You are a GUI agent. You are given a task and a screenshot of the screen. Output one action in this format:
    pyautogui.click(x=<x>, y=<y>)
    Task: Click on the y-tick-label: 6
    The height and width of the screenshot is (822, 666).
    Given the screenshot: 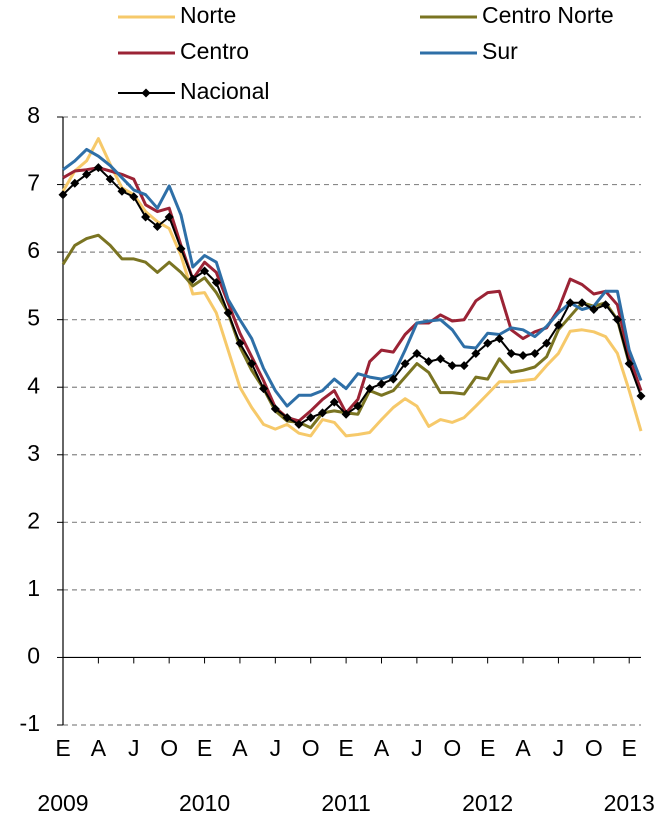 What is the action you would take?
    pyautogui.click(x=33, y=250)
    